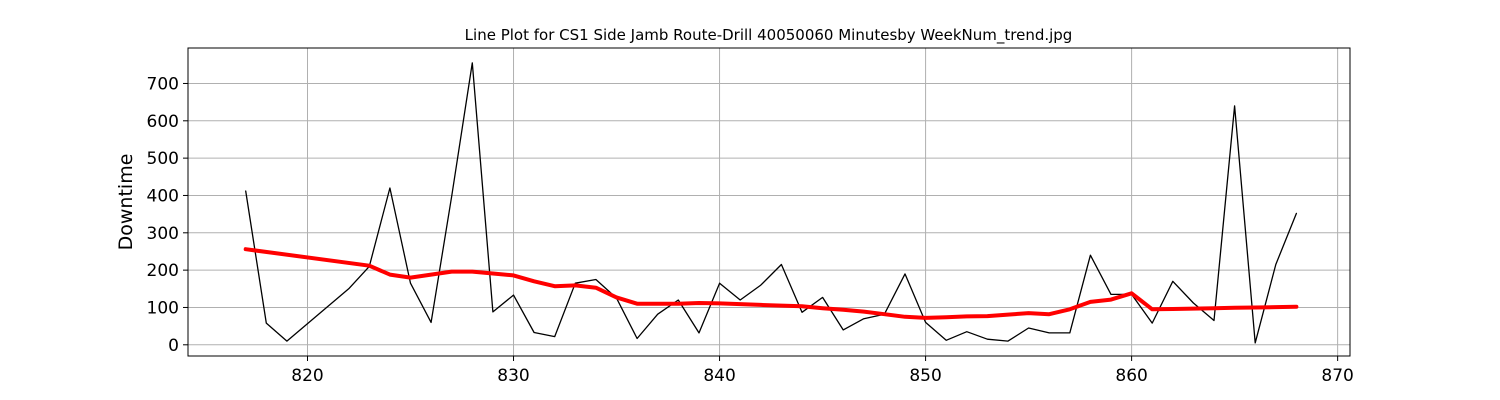 This screenshot has width=1500, height=400. Describe the element at coordinates (1131, 376) in the screenshot. I see `x-tick-label: 860` at that location.